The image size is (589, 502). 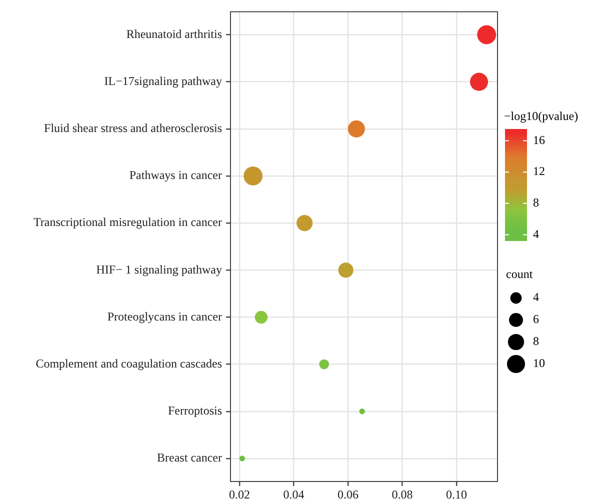 I want to click on y-tick-label: Ferroptosis, so click(x=195, y=411).